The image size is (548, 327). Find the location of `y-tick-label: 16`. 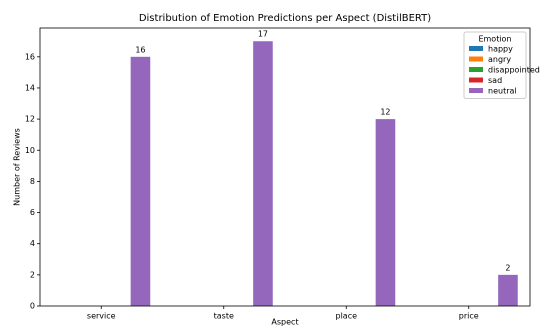

y-tick-label: 16 is located at coordinates (30, 56).